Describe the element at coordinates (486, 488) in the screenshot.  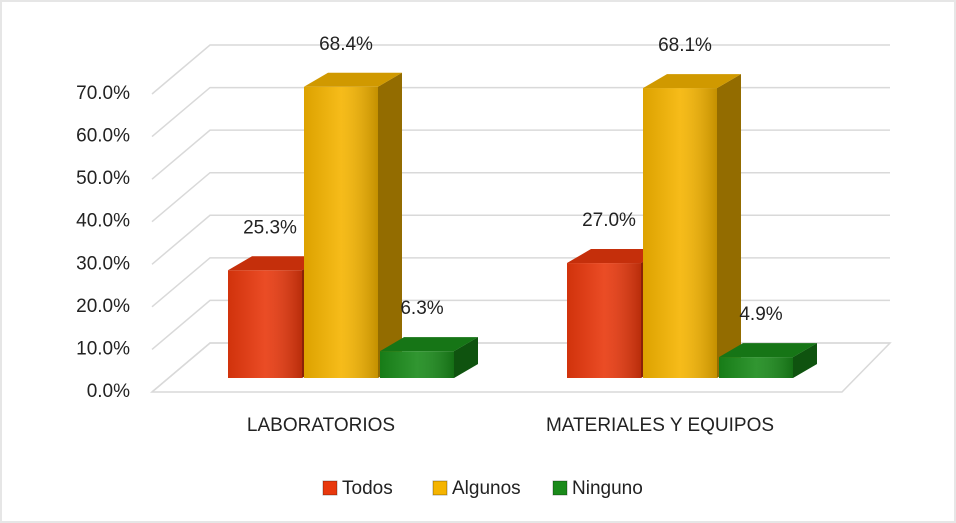
I see `legend-label: Algunos` at that location.